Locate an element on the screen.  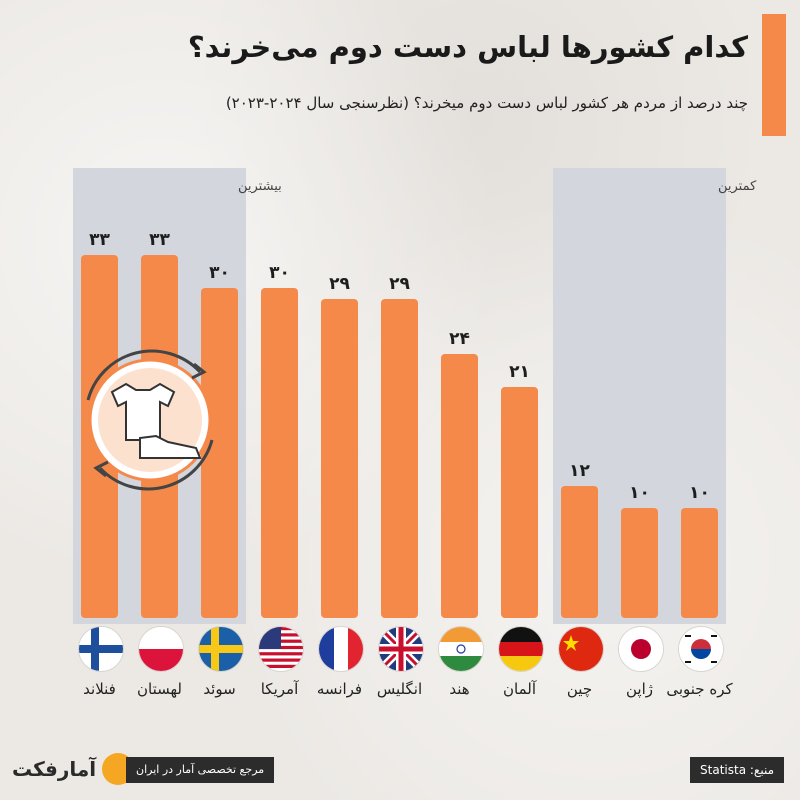
recycle-arrows-icon is located at coordinates (150, 420).